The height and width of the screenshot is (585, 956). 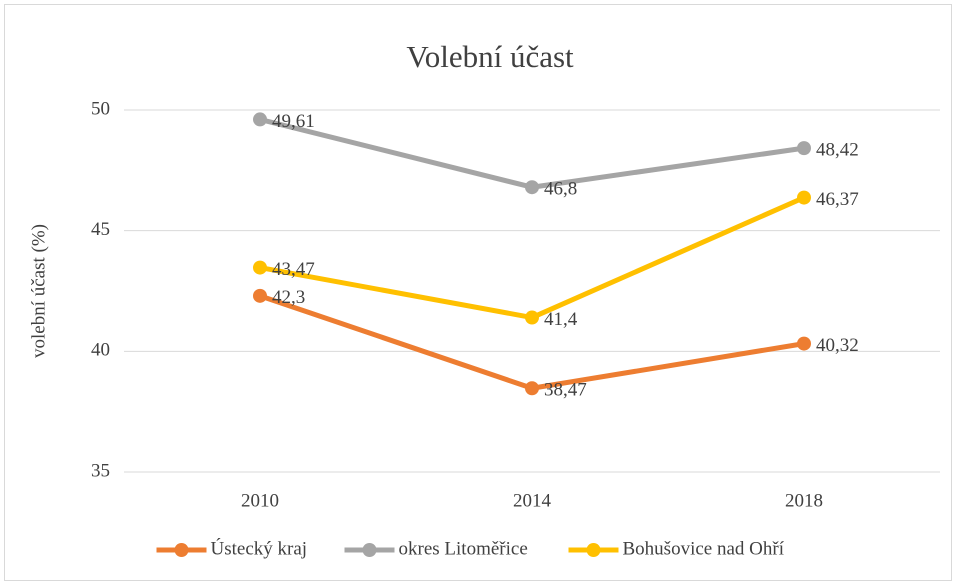 What do you see at coordinates (100, 470) in the screenshot?
I see `y-tick-label: 35` at bounding box center [100, 470].